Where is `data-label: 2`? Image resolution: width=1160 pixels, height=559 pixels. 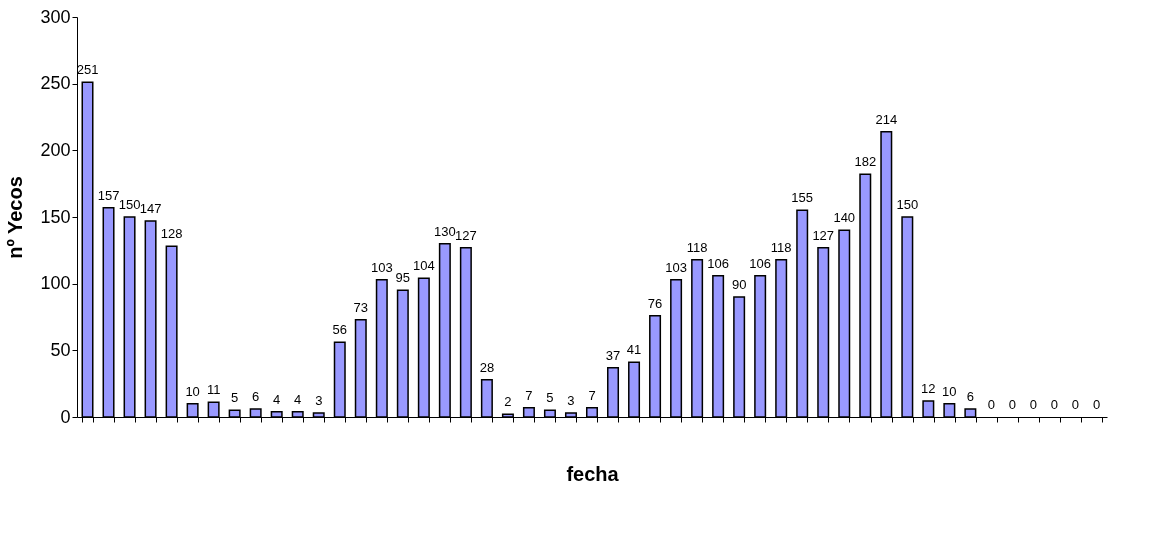 data-label: 2 is located at coordinates (508, 402).